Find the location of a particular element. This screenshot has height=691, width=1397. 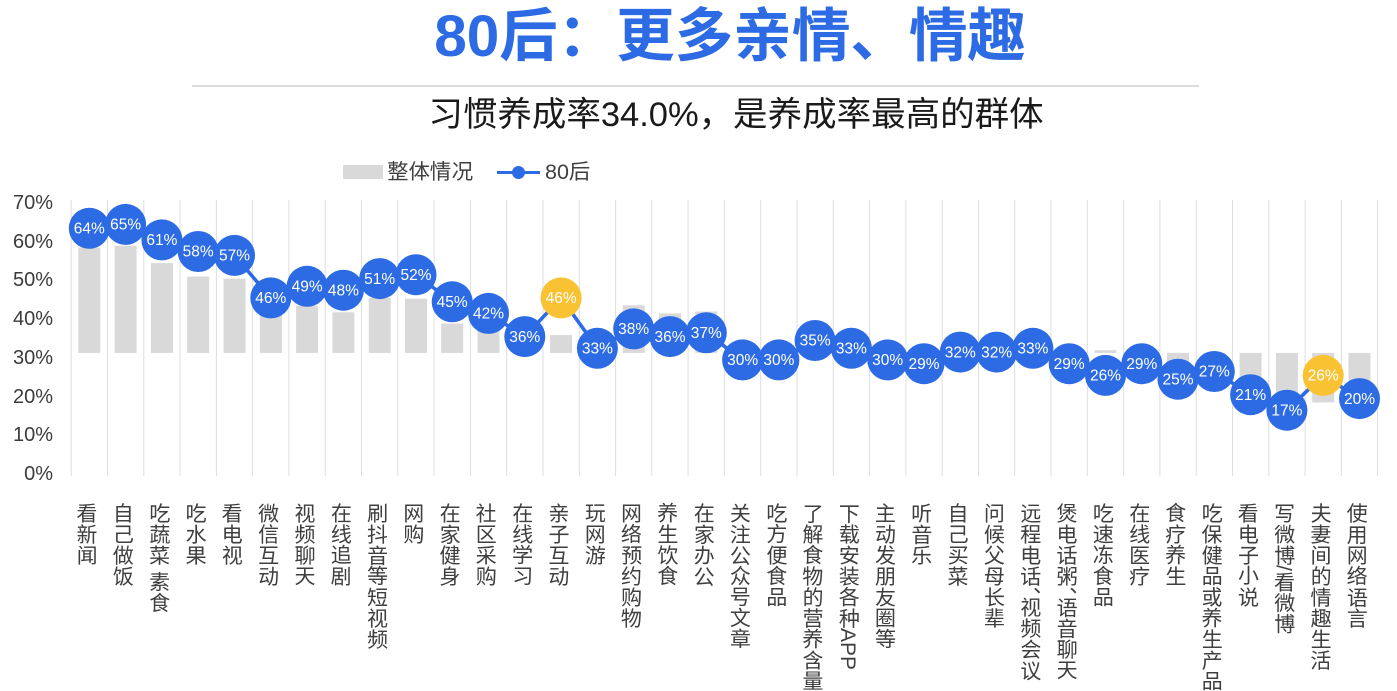

svg-text: 21% is located at coordinates (1250, 395).